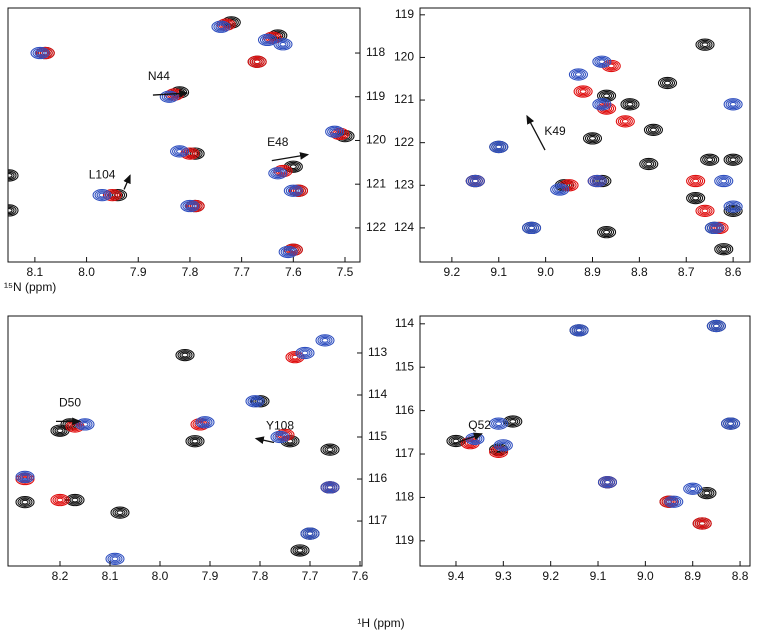 The width and height of the screenshot is (762, 636). What do you see at coordinates (210, 576) in the screenshot?
I see `x-tick-label: 7.9` at bounding box center [210, 576].